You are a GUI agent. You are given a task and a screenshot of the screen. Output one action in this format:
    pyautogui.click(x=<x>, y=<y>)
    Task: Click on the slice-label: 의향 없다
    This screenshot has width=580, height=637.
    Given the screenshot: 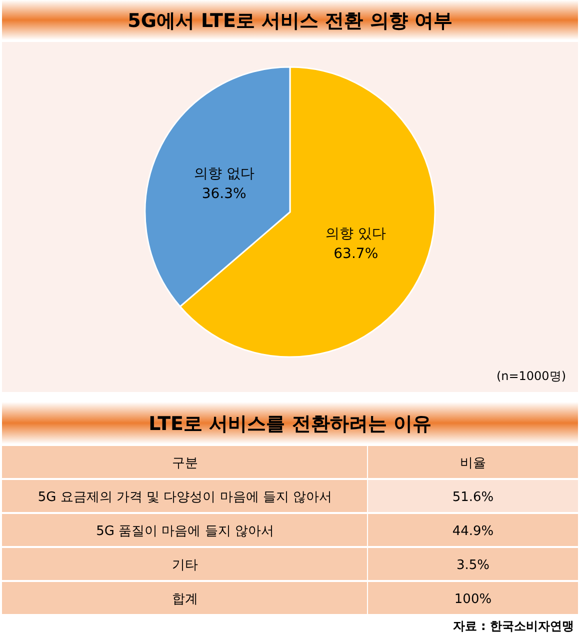 What is the action you would take?
    pyautogui.click(x=224, y=174)
    